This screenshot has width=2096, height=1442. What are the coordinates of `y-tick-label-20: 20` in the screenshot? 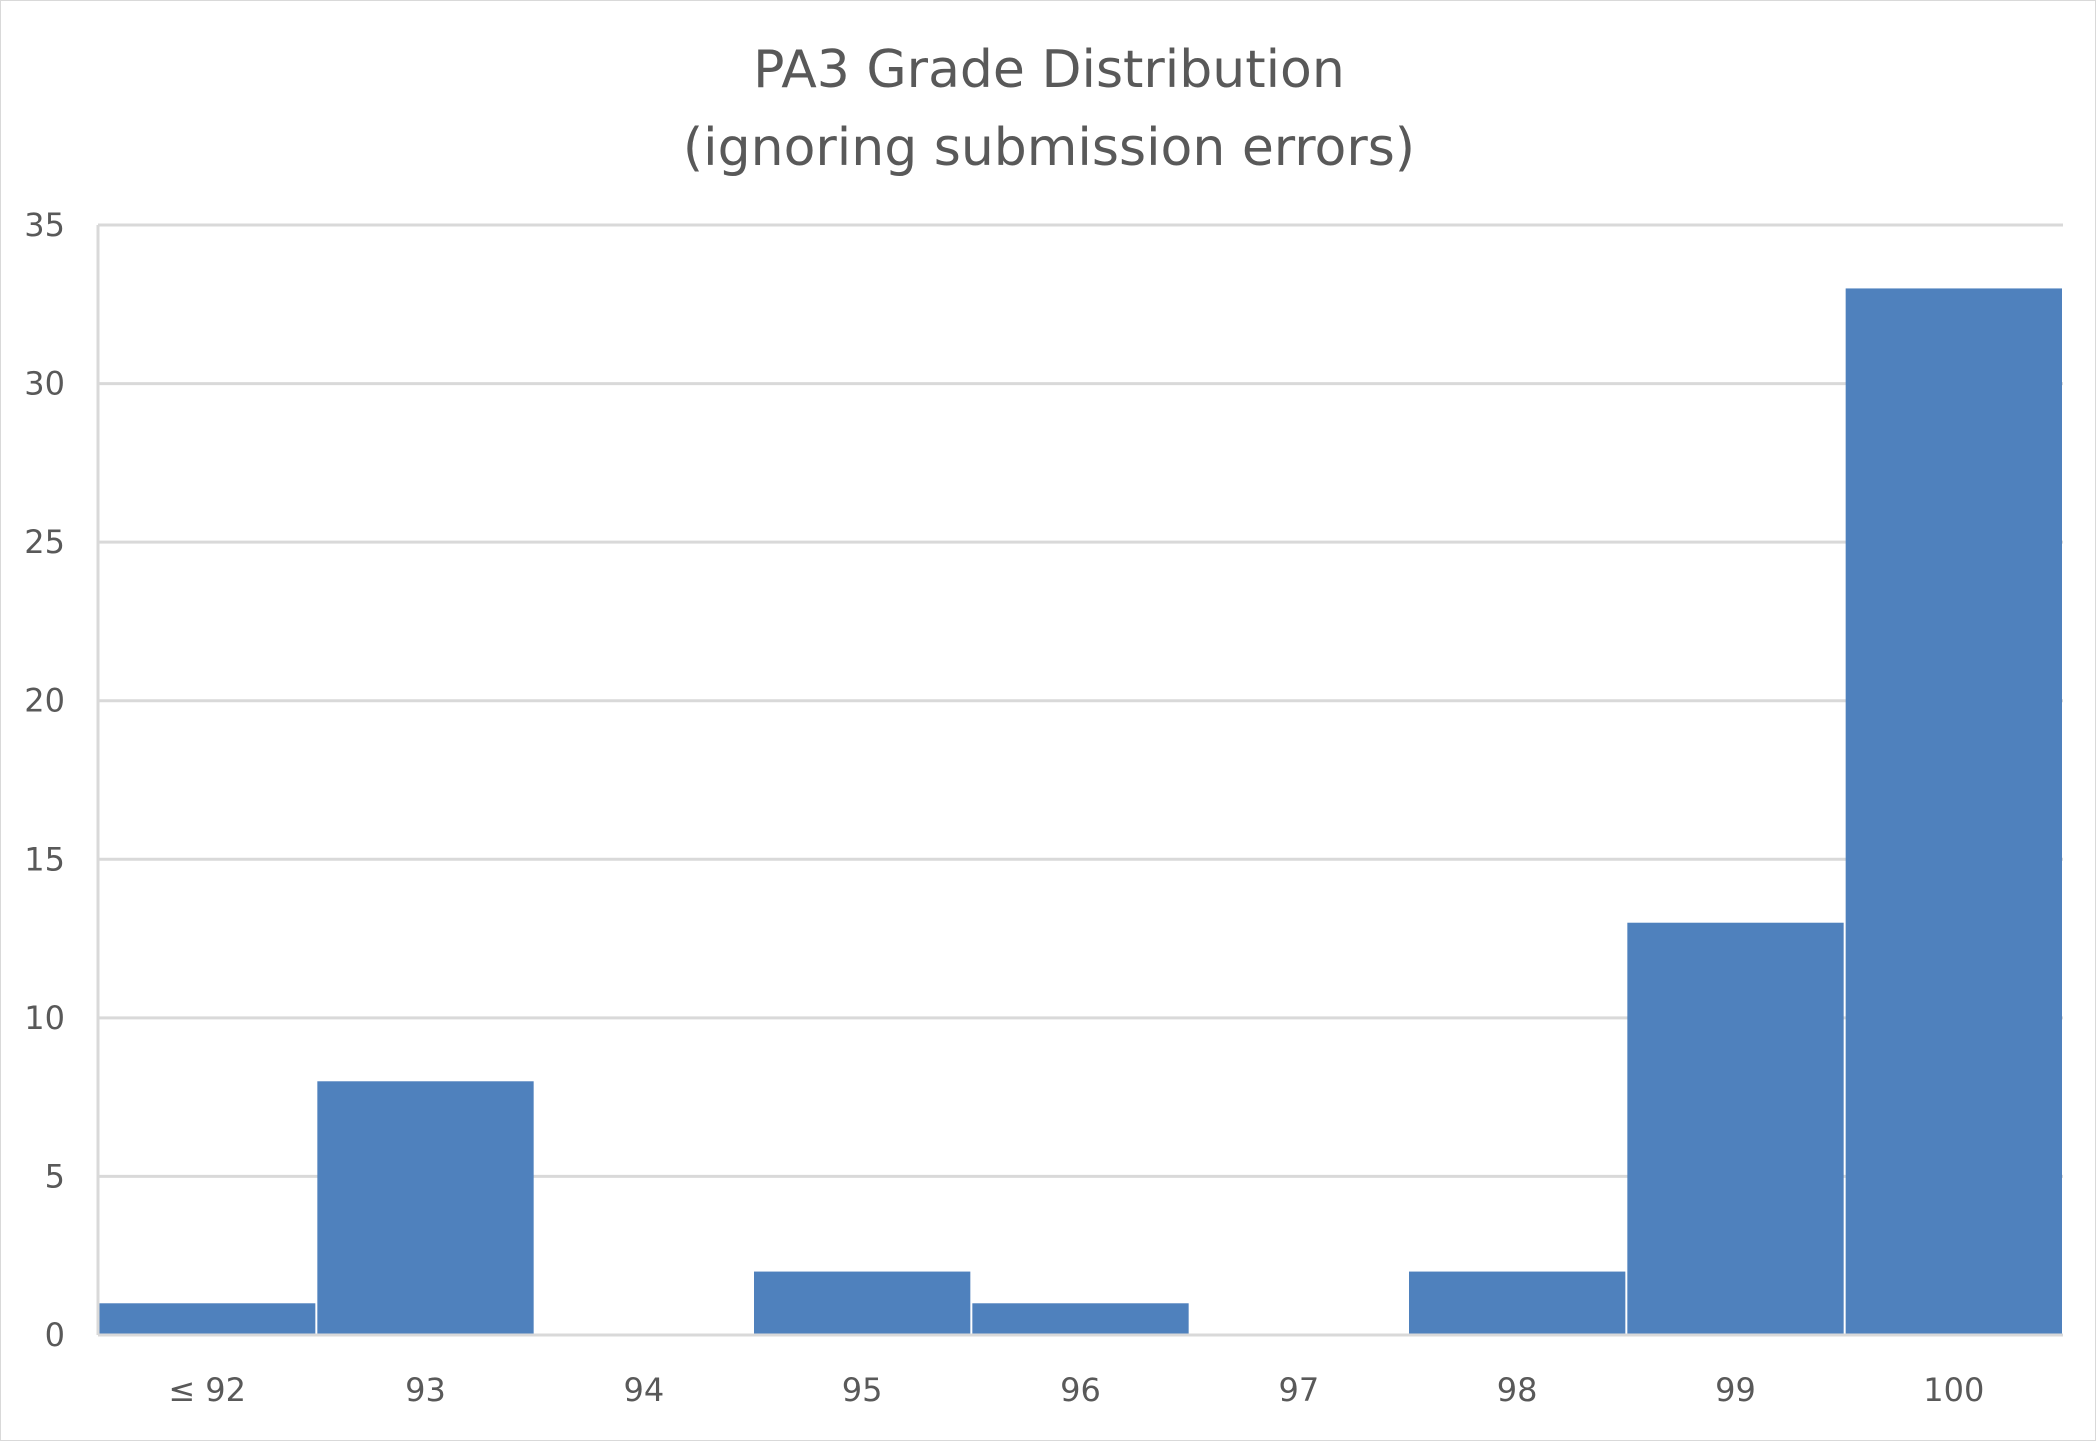 It's located at (44, 701).